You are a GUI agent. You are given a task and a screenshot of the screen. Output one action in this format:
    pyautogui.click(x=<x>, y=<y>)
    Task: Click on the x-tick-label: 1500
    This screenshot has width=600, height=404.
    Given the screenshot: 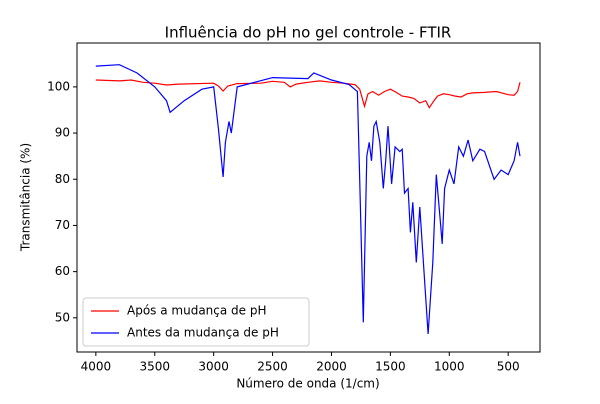 What is the action you would take?
    pyautogui.click(x=390, y=367)
    